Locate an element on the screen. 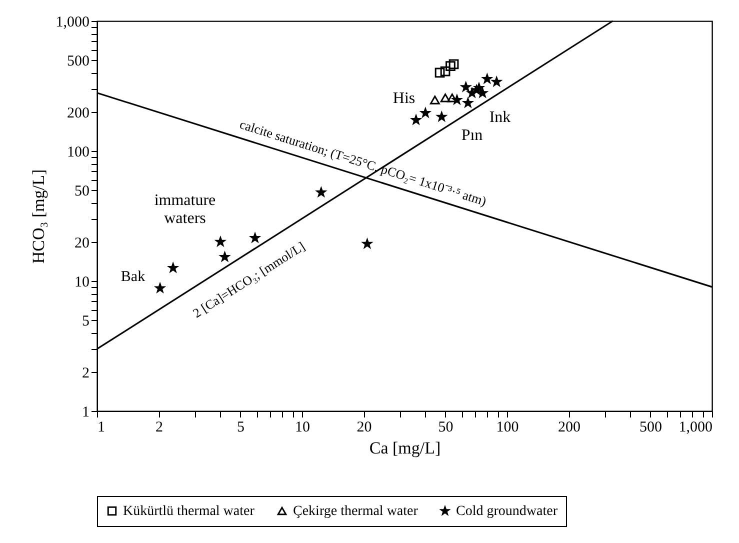 The width and height of the screenshot is (739, 543). x-tick-label: 10 is located at coordinates (302, 428).